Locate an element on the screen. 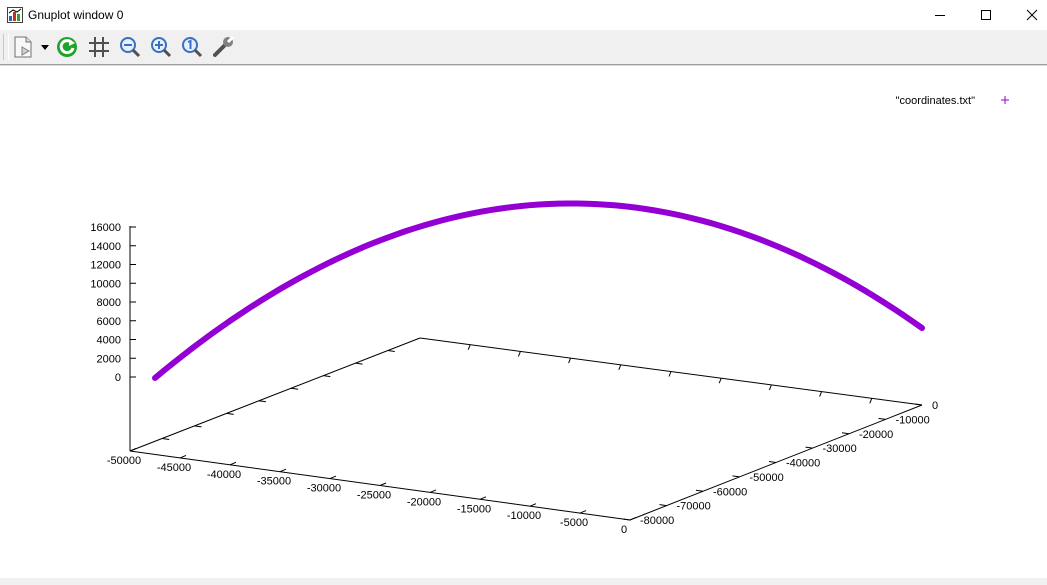 The image size is (1047, 585). window-titlebar: Gnuplot window 0 is located at coordinates (523, 15).